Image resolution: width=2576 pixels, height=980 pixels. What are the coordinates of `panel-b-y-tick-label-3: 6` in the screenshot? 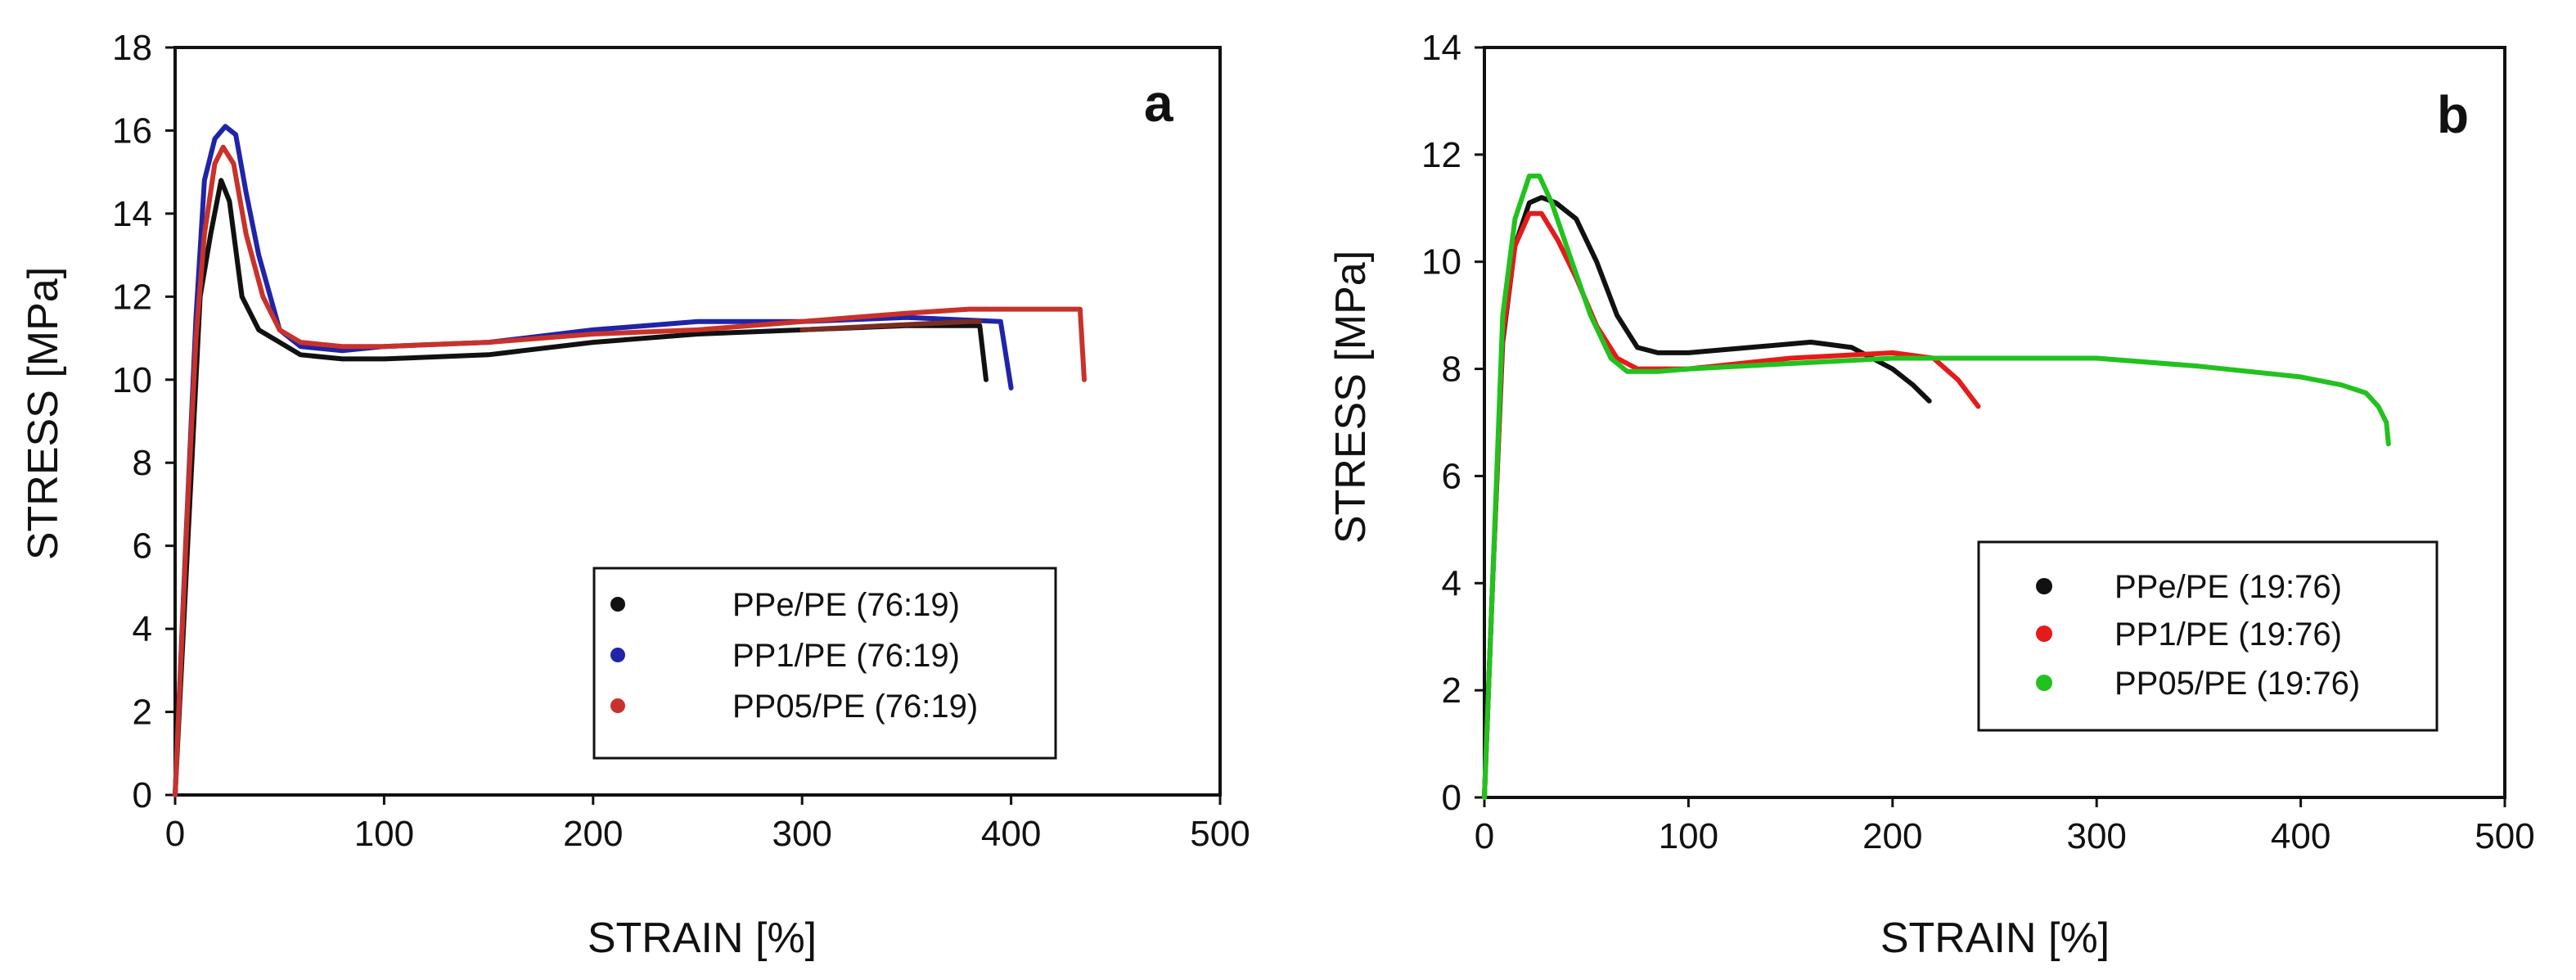 It's located at (1451, 476).